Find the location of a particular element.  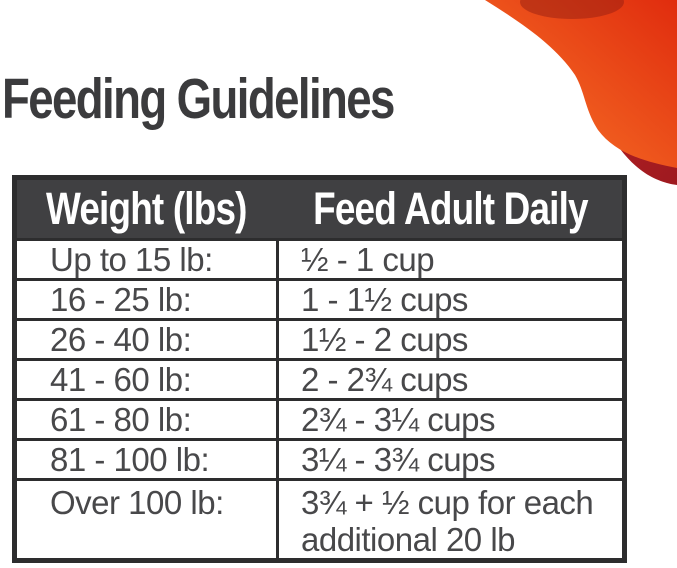

table-row: 41 - 60 lb: 2 - 2¾ cups is located at coordinates (319, 379).